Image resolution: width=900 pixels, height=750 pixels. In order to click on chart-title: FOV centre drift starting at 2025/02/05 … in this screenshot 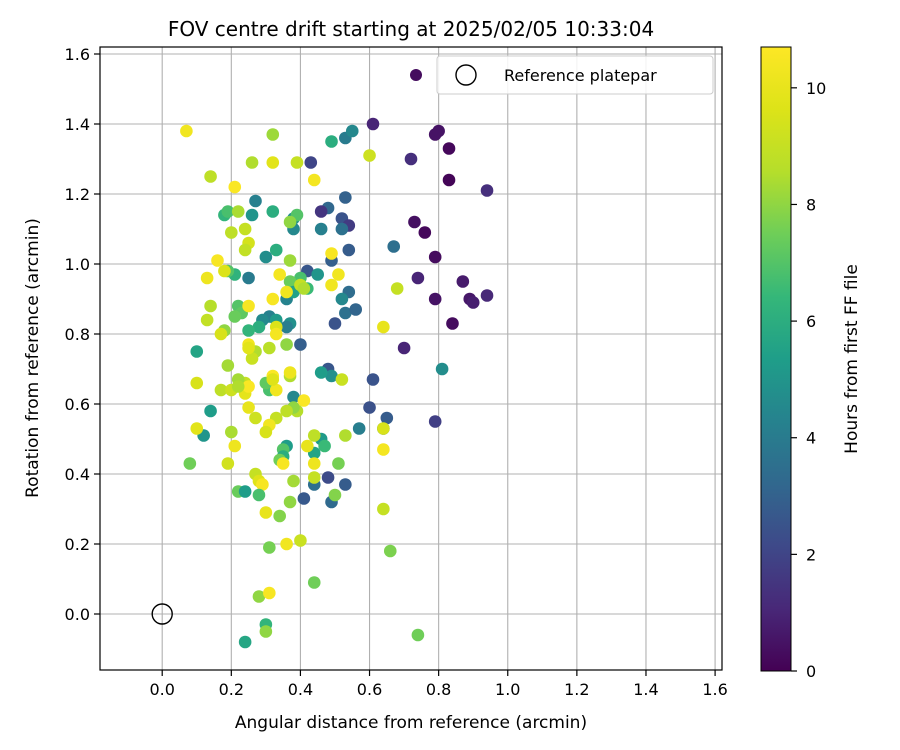, I will do `click(411, 29)`.